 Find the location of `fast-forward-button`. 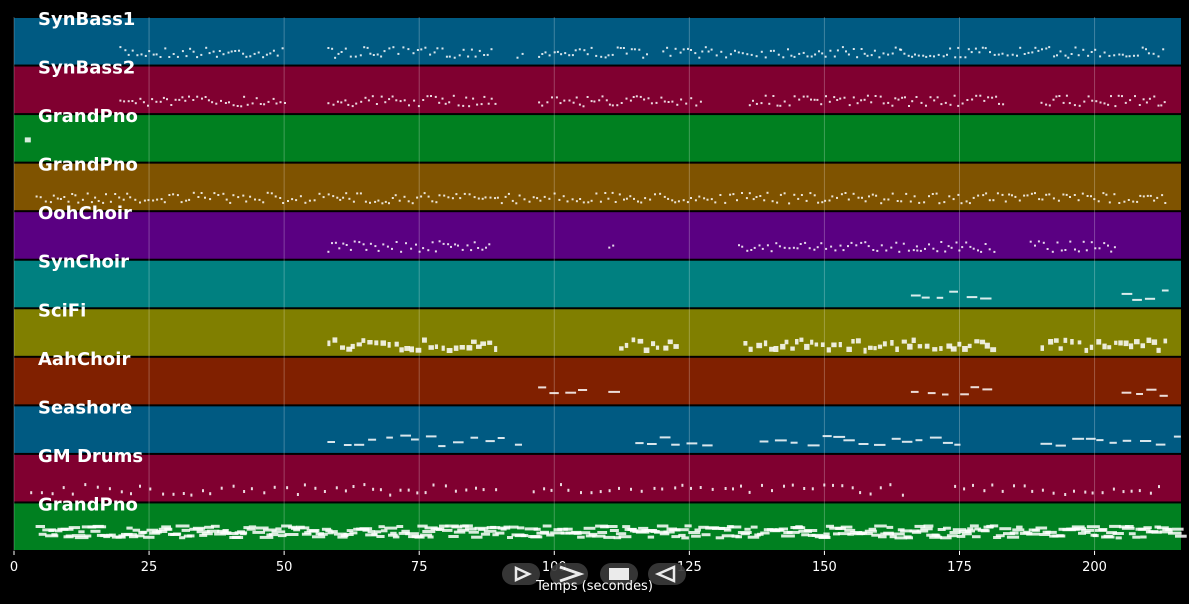

fast-forward-button is located at coordinates (569, 574).